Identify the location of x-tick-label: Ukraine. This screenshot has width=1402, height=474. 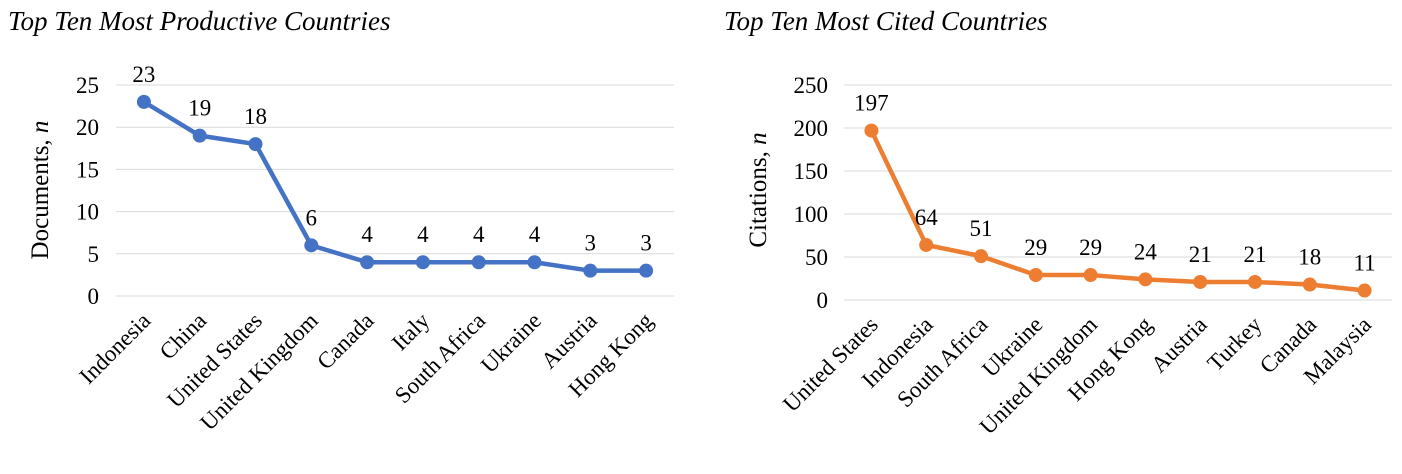
(511, 343).